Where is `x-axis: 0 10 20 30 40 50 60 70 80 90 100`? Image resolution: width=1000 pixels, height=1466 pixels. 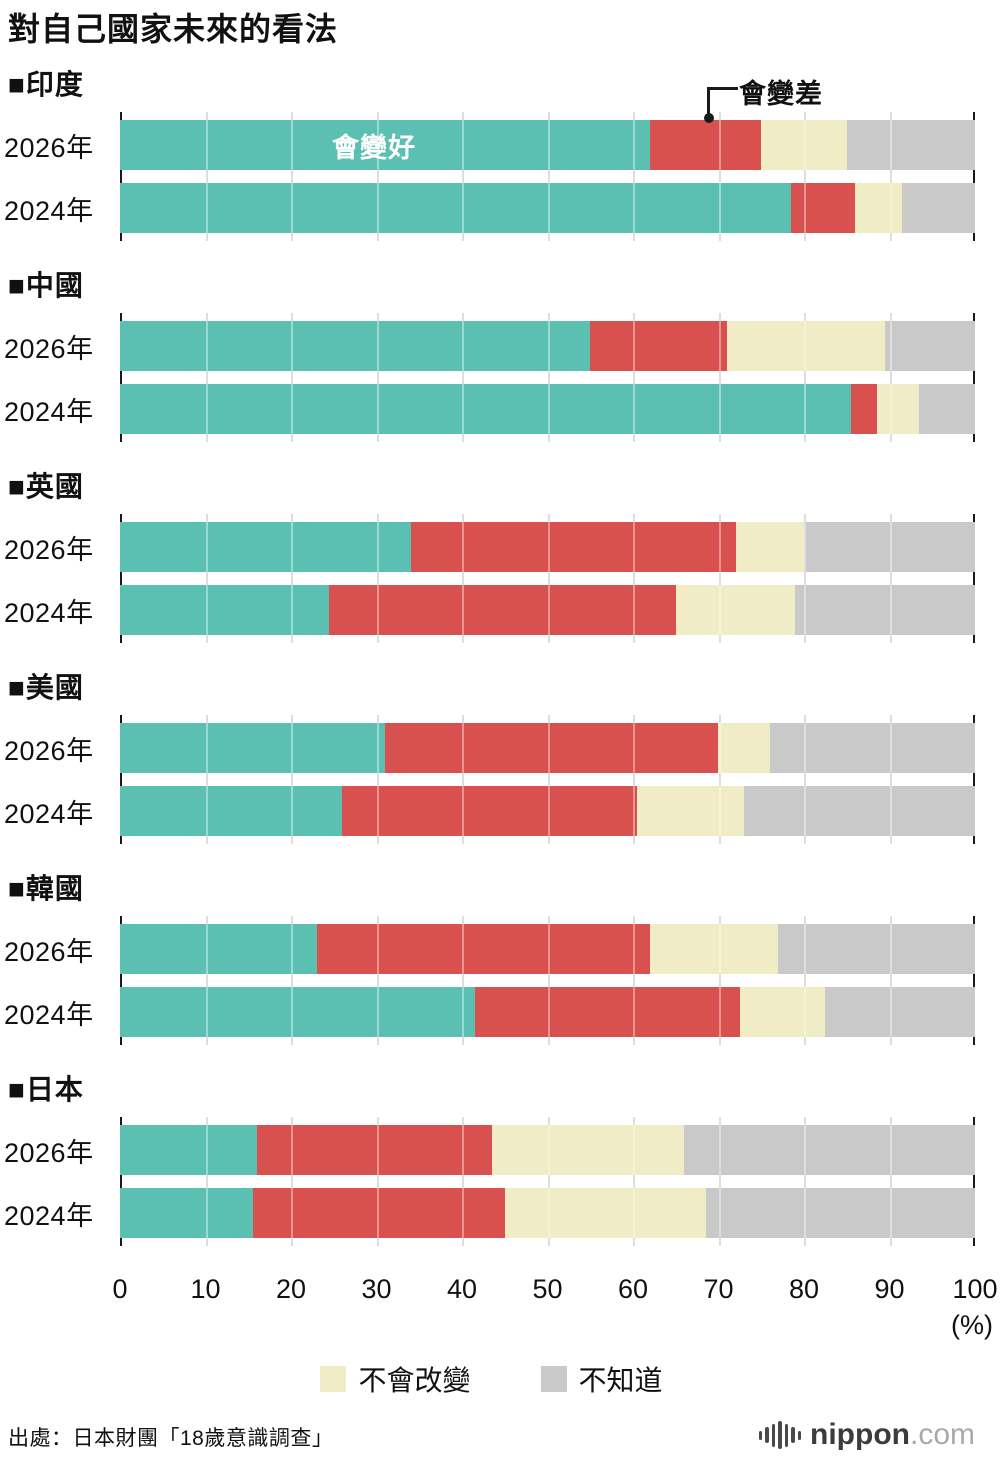 x-axis: 0 10 20 30 40 50 60 70 80 90 100 is located at coordinates (554, 1292).